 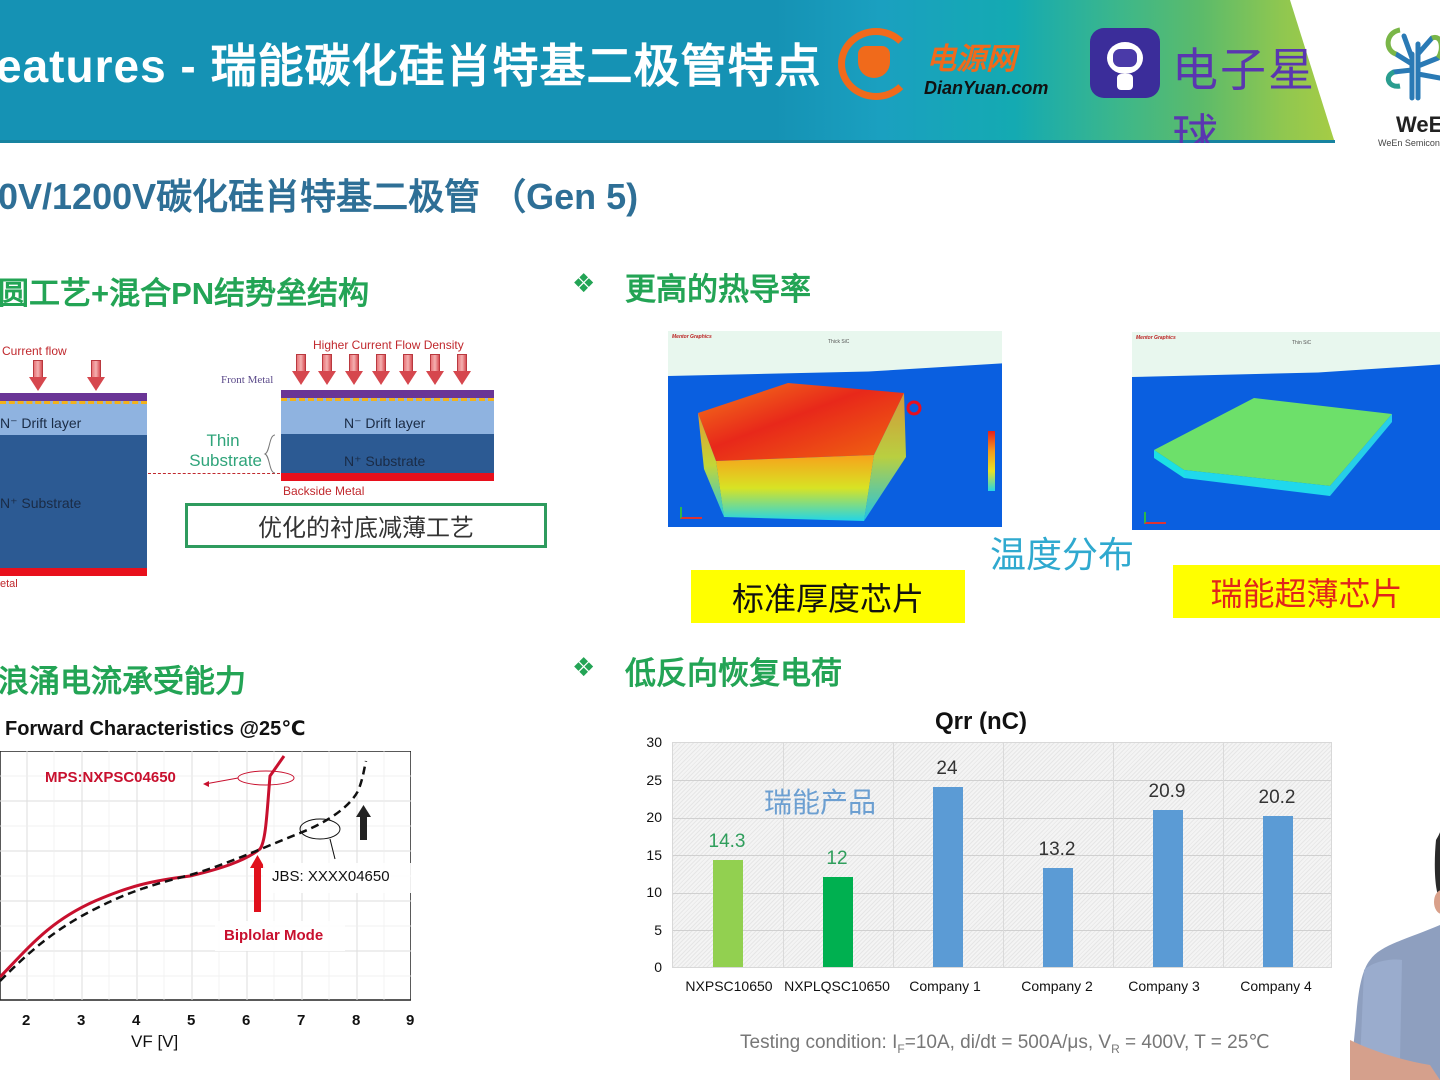 I want to click on forward-char-plot, so click(x=205, y=876).